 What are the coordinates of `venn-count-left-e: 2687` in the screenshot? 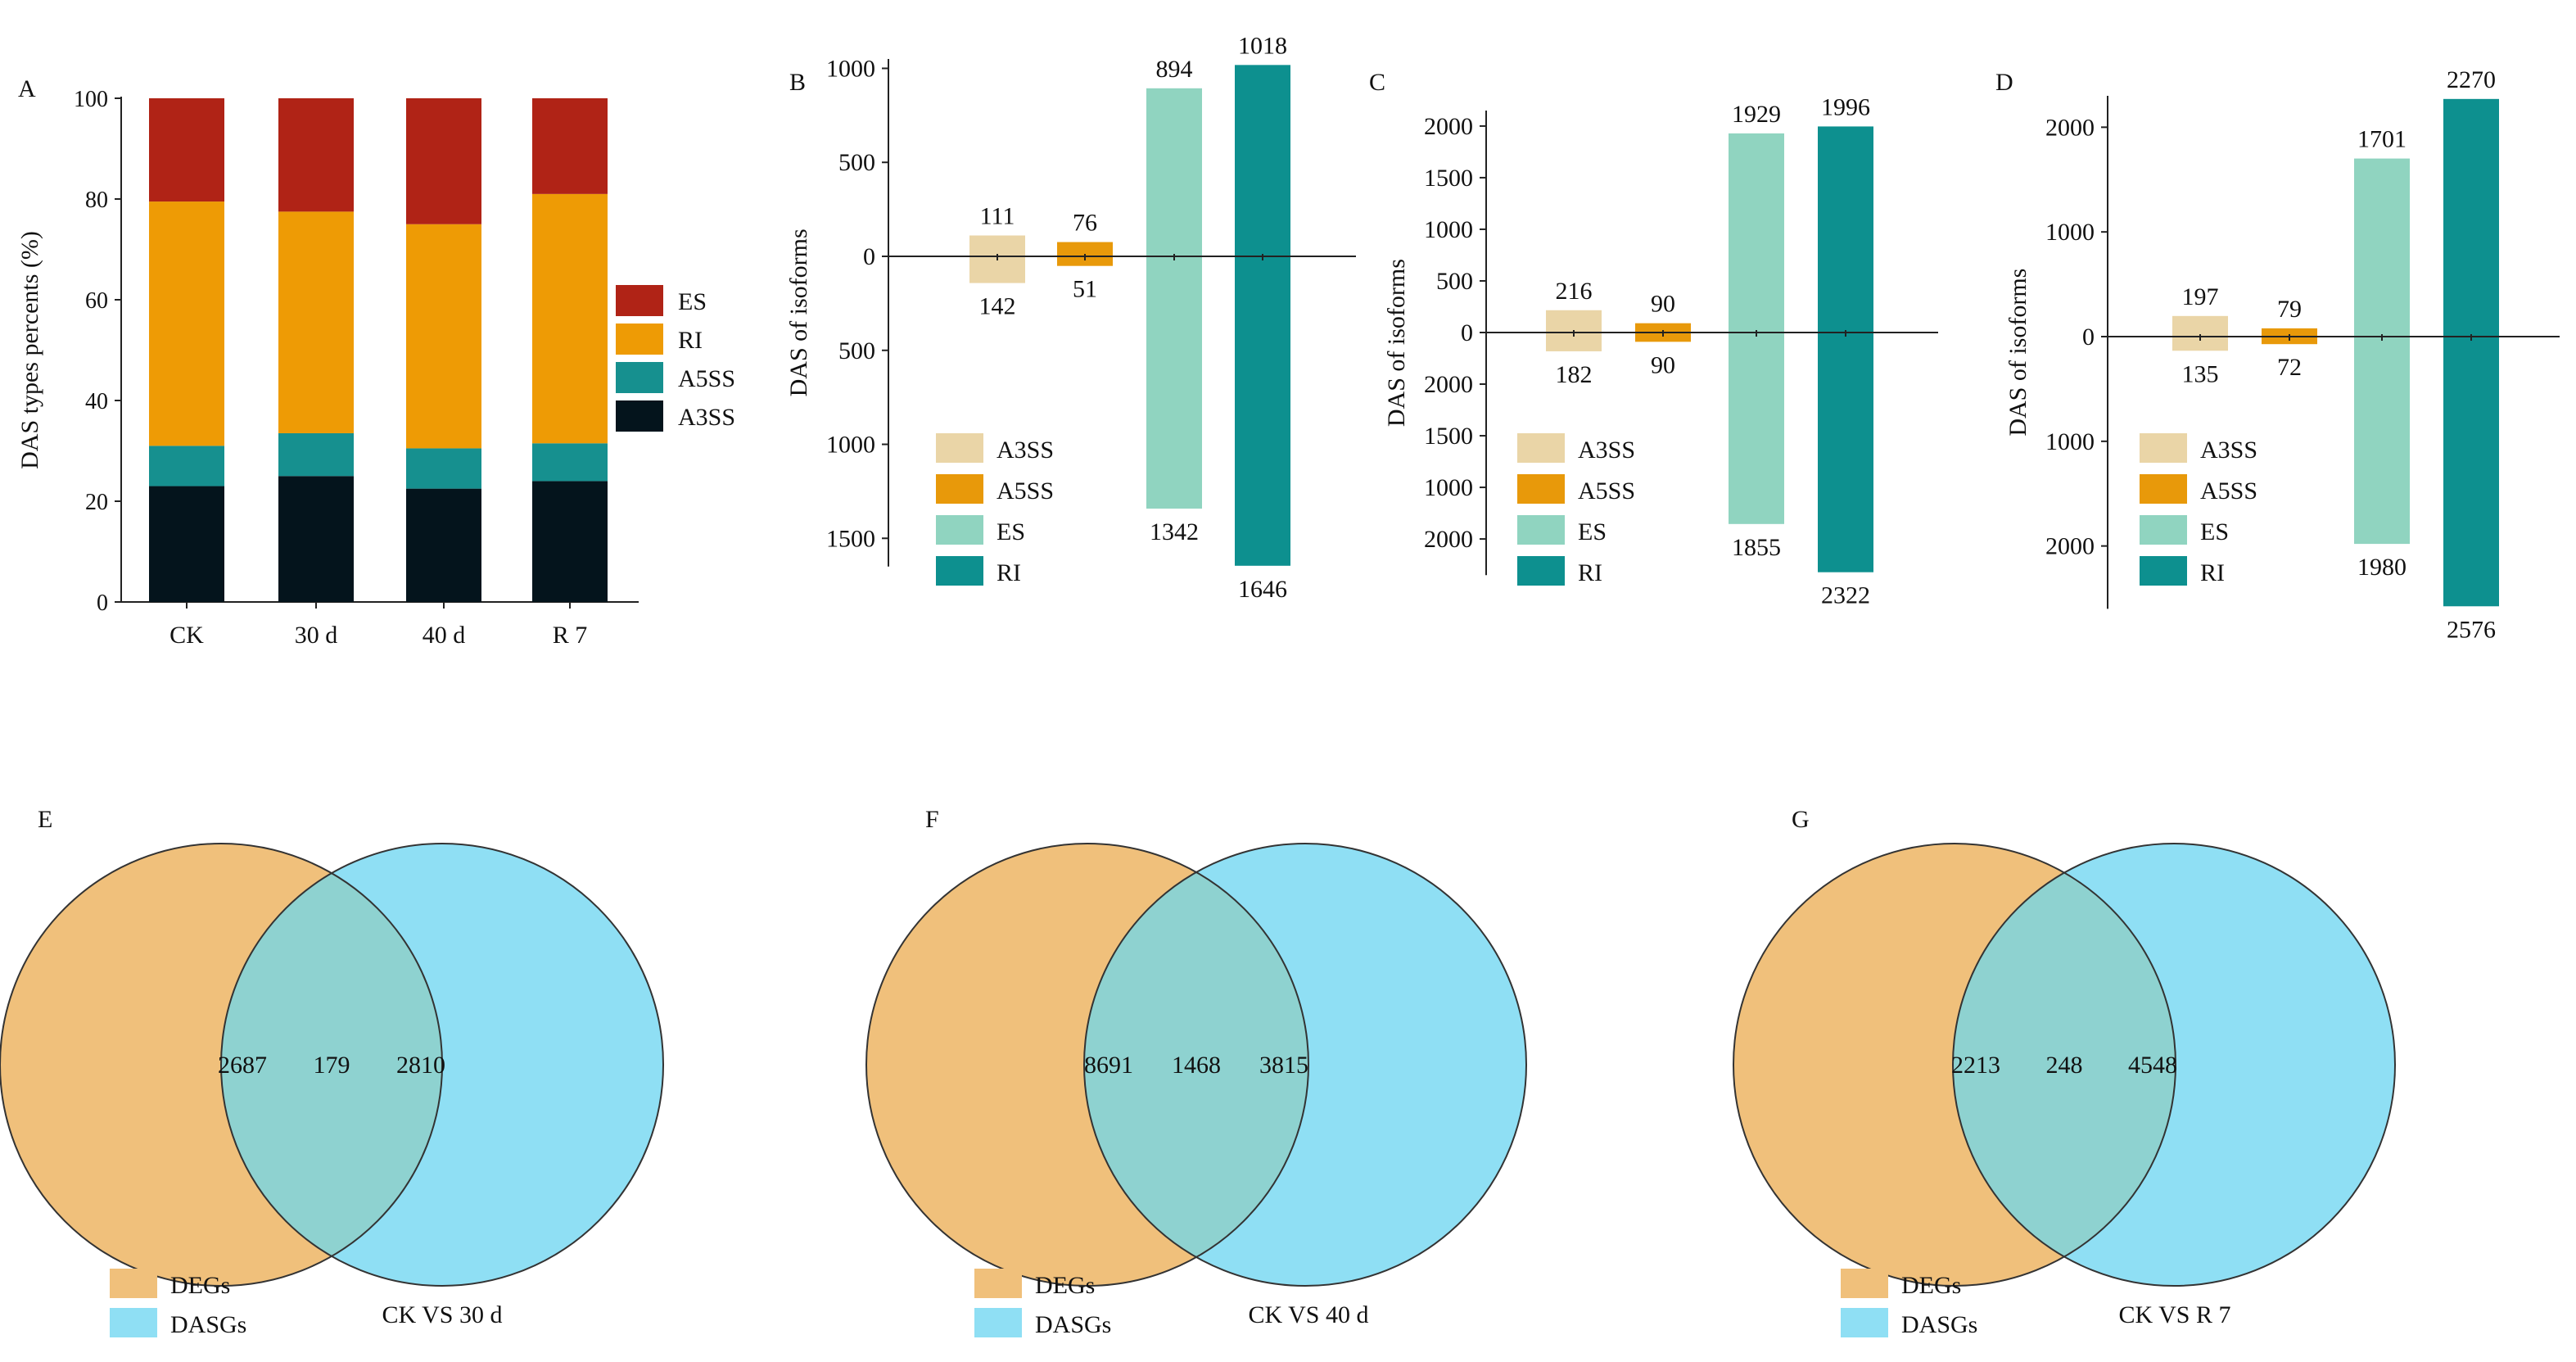 It's located at (242, 1065).